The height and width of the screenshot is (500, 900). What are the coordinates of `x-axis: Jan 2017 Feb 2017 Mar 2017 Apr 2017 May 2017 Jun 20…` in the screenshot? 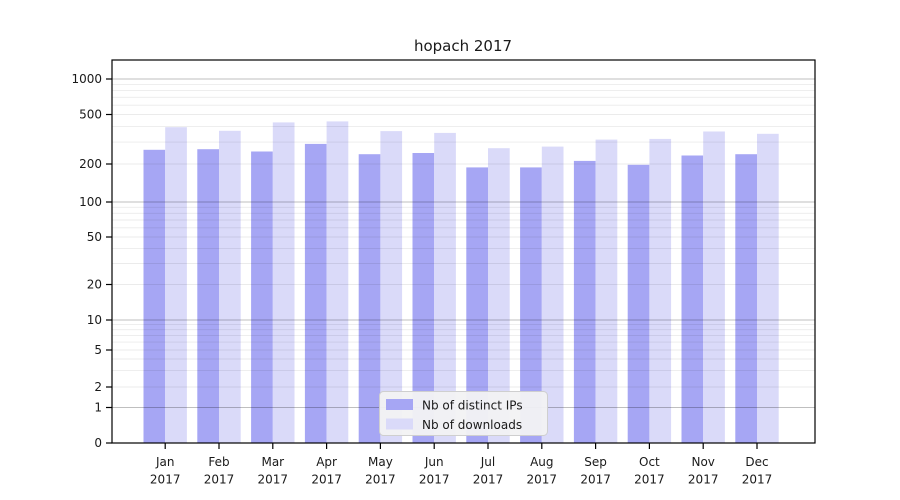 It's located at (461, 465).